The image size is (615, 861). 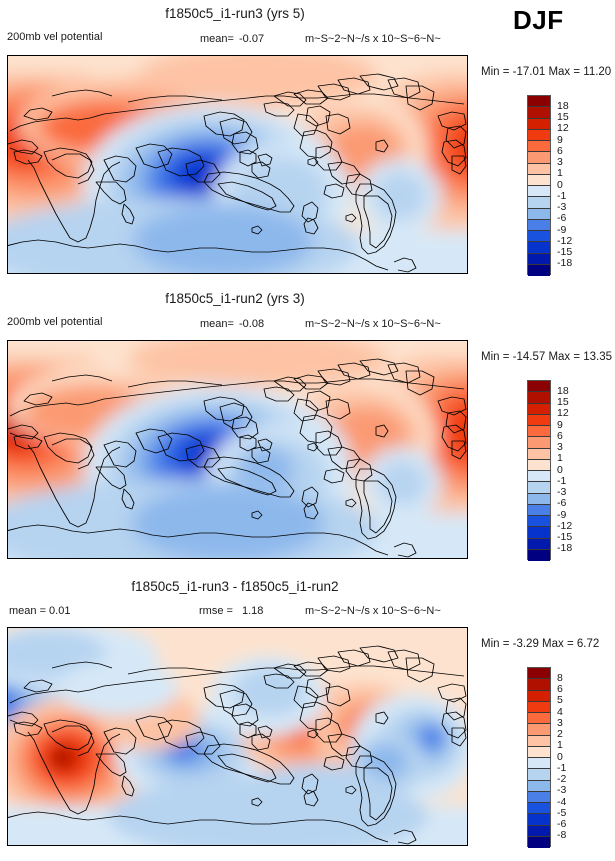 What do you see at coordinates (253, 611) in the screenshot?
I see `rmse-stat-value: 1.18` at bounding box center [253, 611].